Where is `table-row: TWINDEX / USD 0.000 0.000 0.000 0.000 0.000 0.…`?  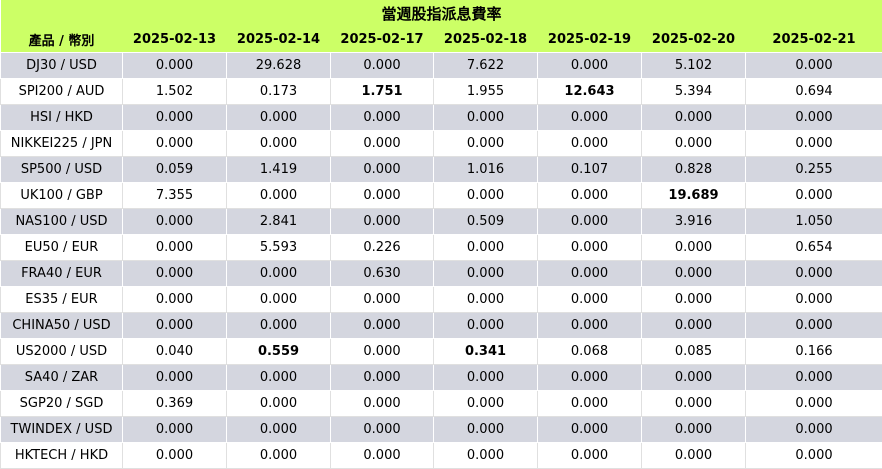
table-row: TWINDEX / USD 0.000 0.000 0.000 0.000 0.000 0.… is located at coordinates (441, 429).